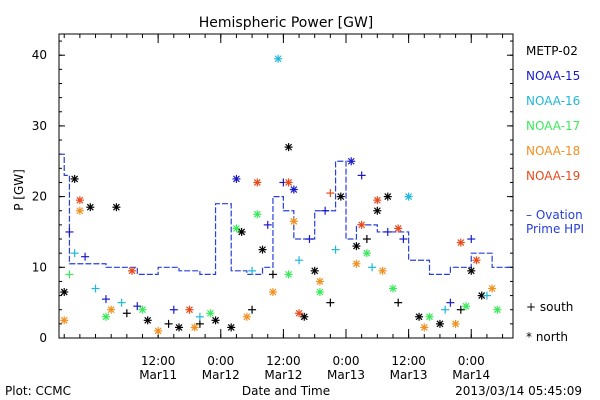 The height and width of the screenshot is (400, 600). I want to click on legend-entry: METP-02, so click(552, 51).